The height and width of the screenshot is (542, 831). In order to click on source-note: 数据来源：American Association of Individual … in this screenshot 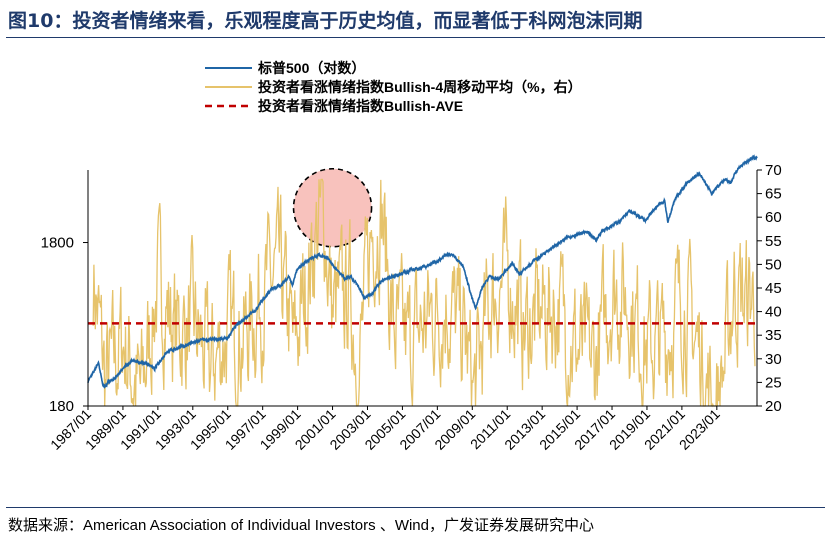, I will do `click(301, 525)`.